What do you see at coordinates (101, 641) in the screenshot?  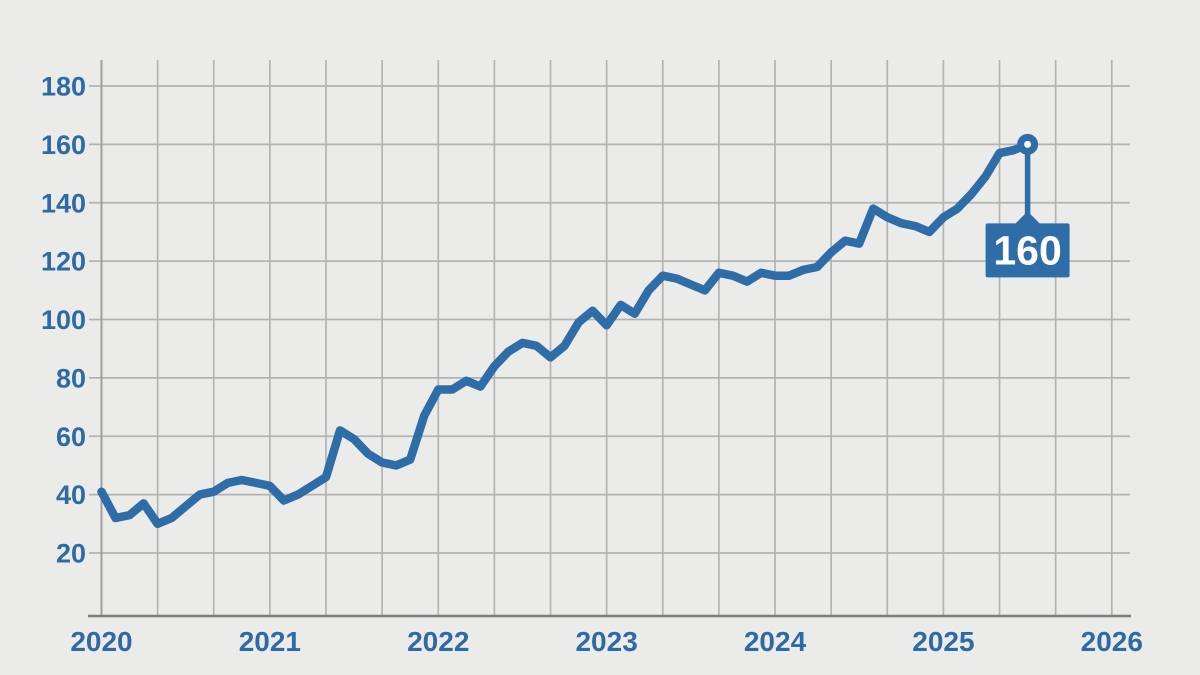 I see `x-tick-label: 2020` at bounding box center [101, 641].